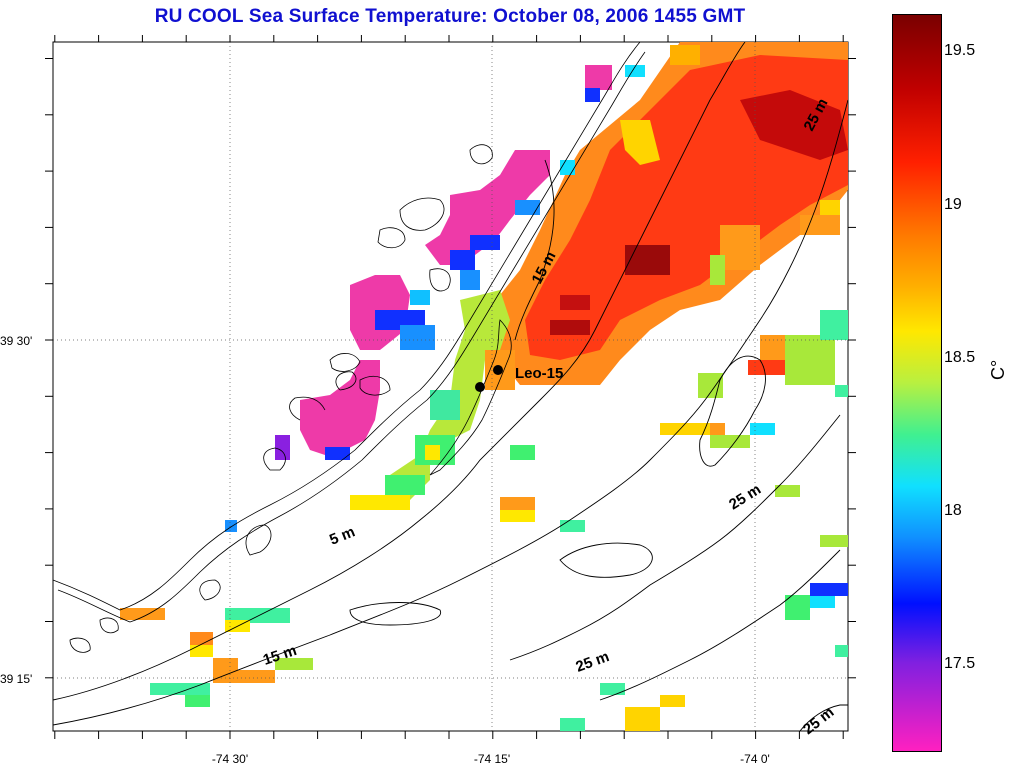  I want to click on y-tick-label: 39 15', so click(16, 679).